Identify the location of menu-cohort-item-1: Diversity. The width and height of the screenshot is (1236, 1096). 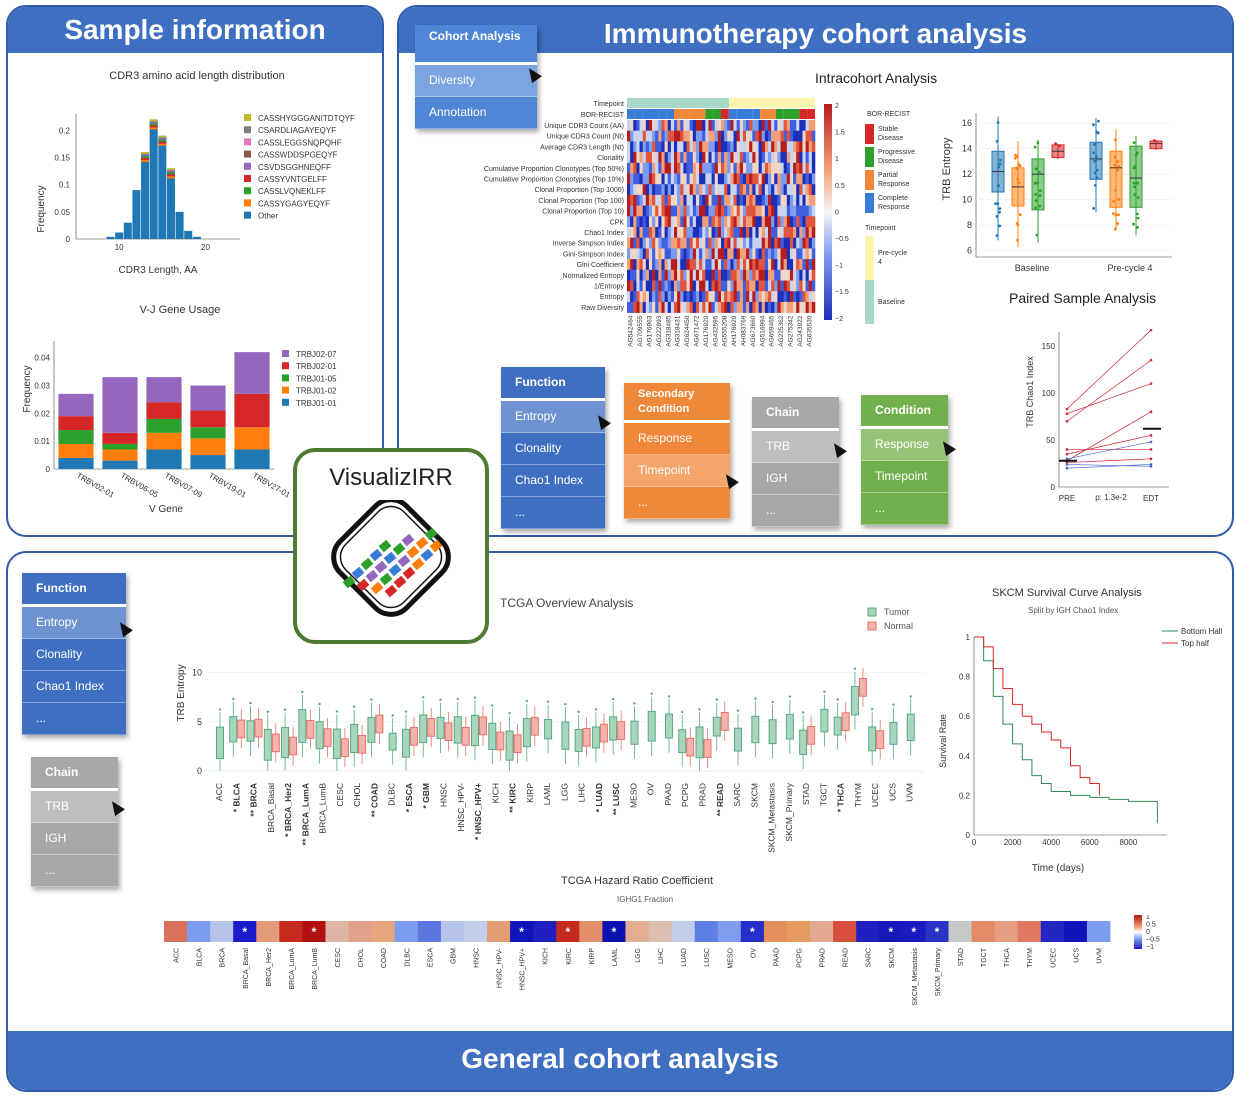
(476, 81).